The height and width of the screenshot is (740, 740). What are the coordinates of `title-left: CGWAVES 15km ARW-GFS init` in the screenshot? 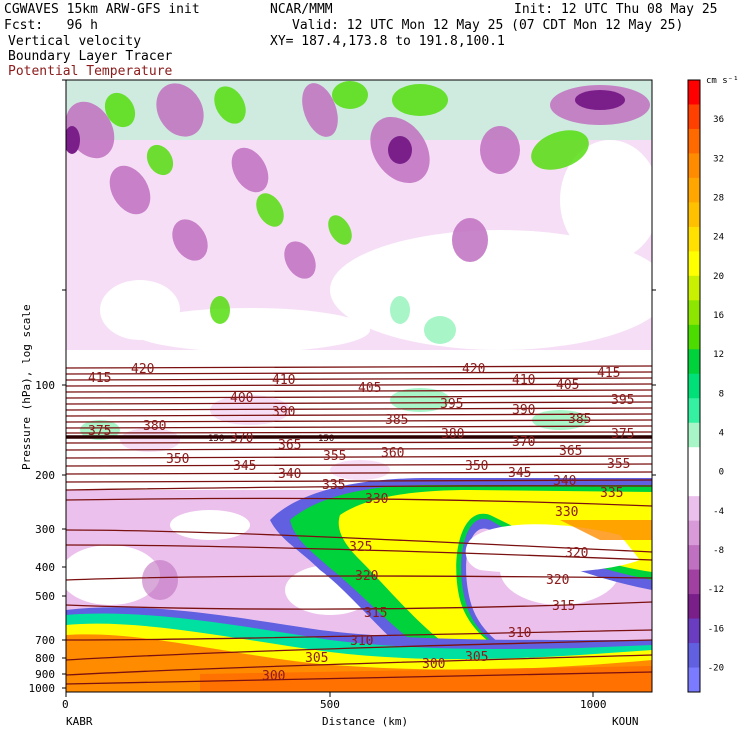 It's located at (102, 9).